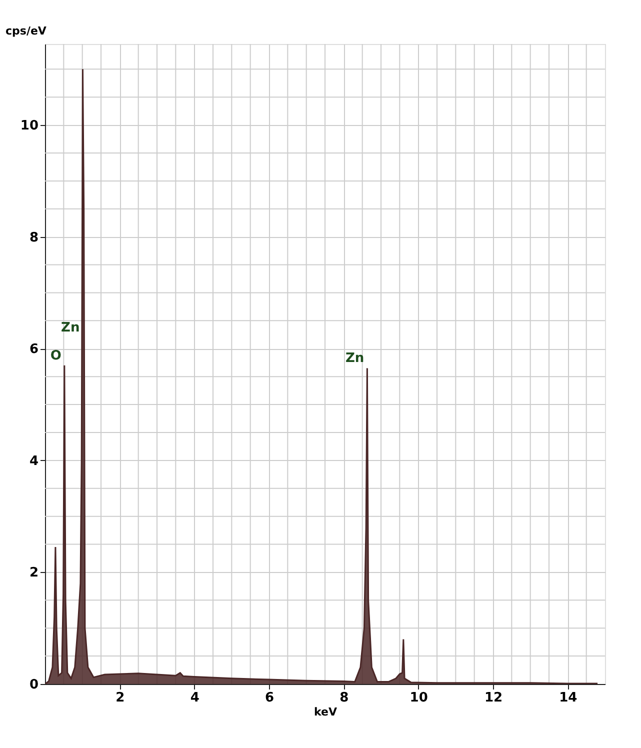 This screenshot has width=641, height=748. I want to click on x-axis-title: keV, so click(326, 712).